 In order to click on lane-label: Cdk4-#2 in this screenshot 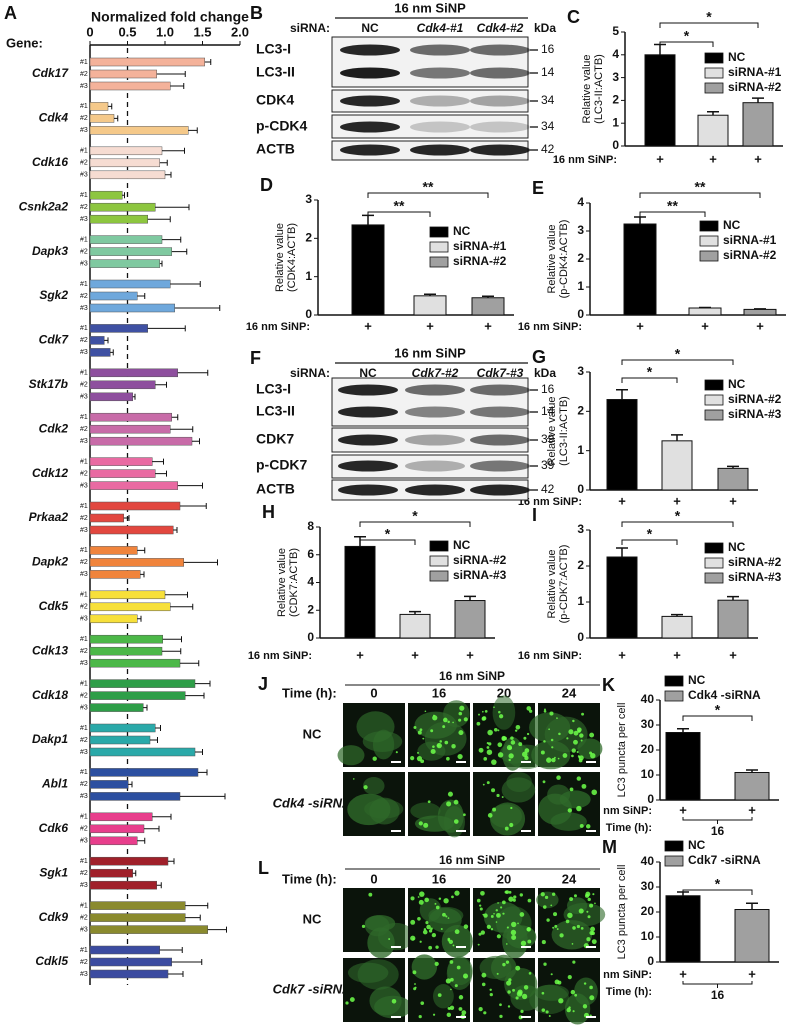, I will do `click(500, 28)`.